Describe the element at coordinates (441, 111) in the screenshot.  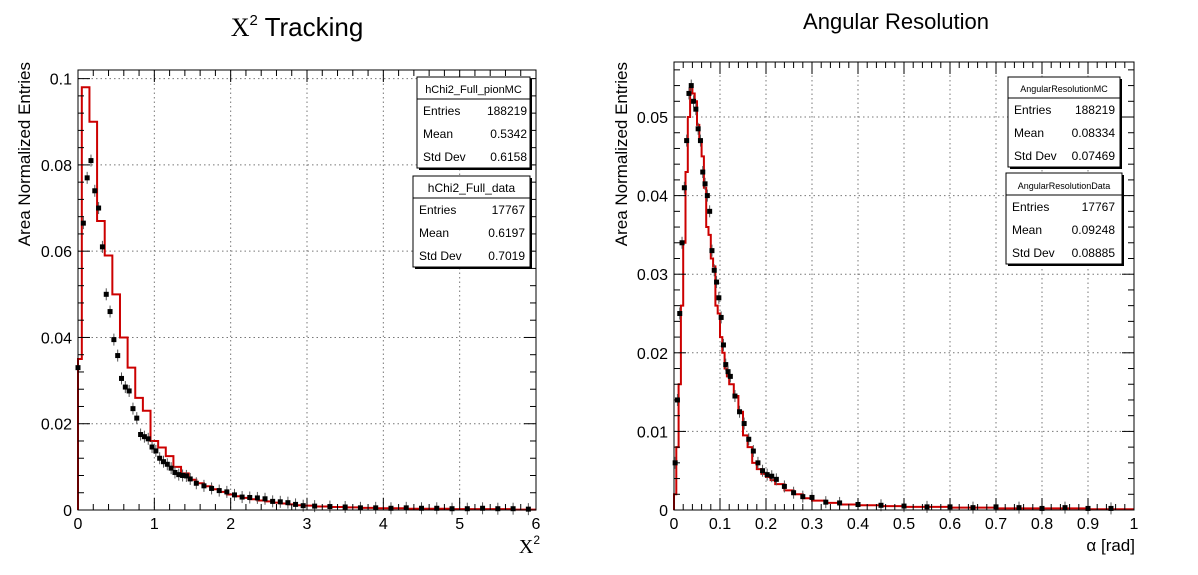
I see `stats-row-label: Entries` at that location.